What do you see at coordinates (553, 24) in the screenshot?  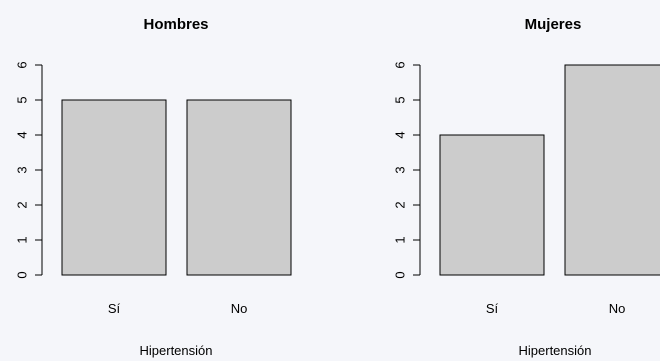 I see `chart-title: Mujeres` at bounding box center [553, 24].